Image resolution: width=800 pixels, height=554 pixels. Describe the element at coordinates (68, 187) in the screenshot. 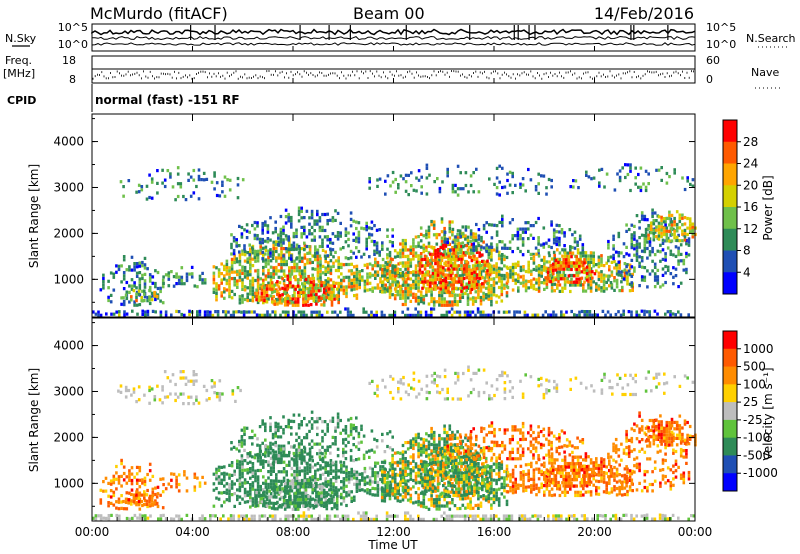

I see `y-tick-label: 3000` at that location.